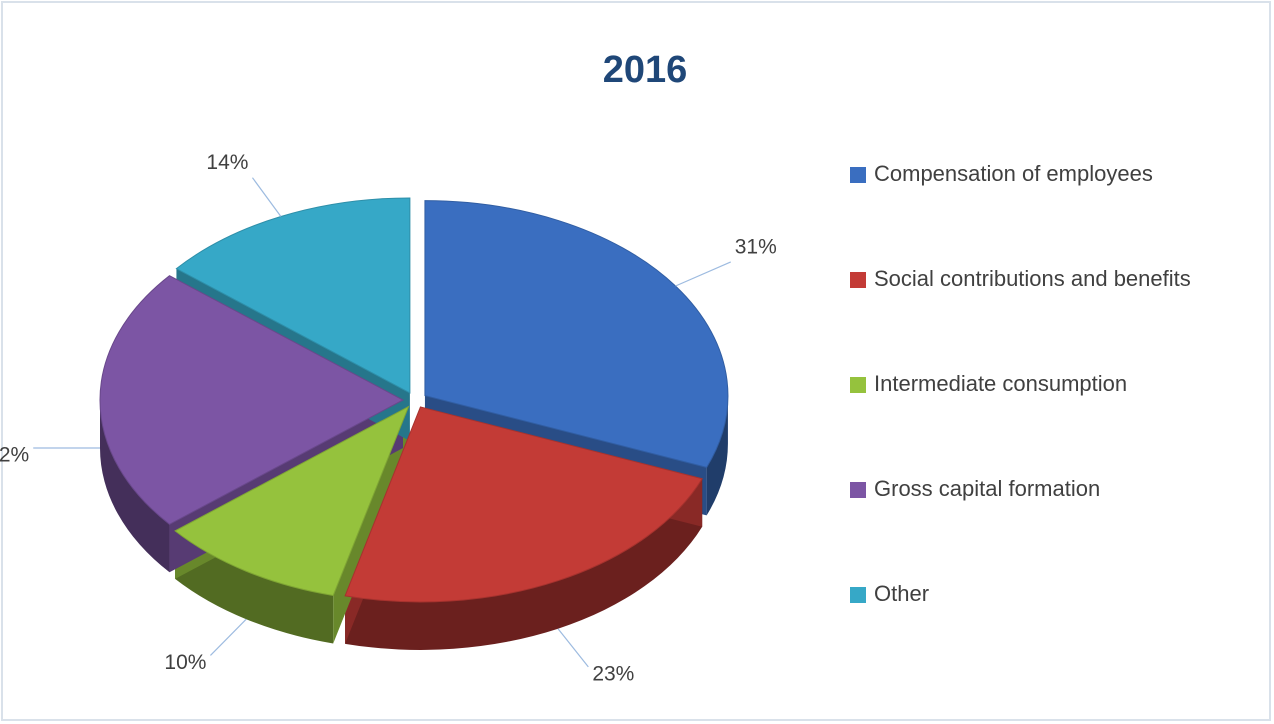 This screenshot has width=1274, height=724. I want to click on data-label: 22%, so click(14, 455).